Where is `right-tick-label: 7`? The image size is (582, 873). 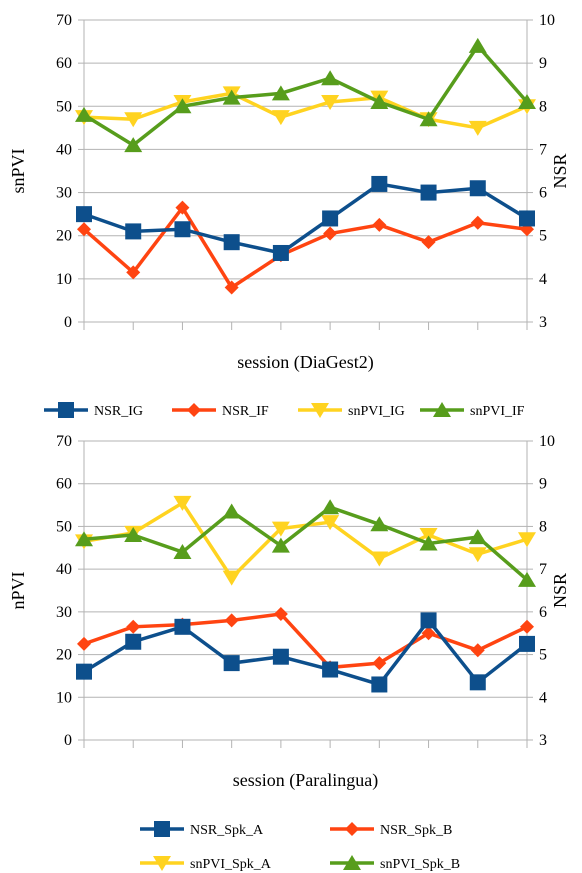
right-tick-label: 7 is located at coordinates (543, 569).